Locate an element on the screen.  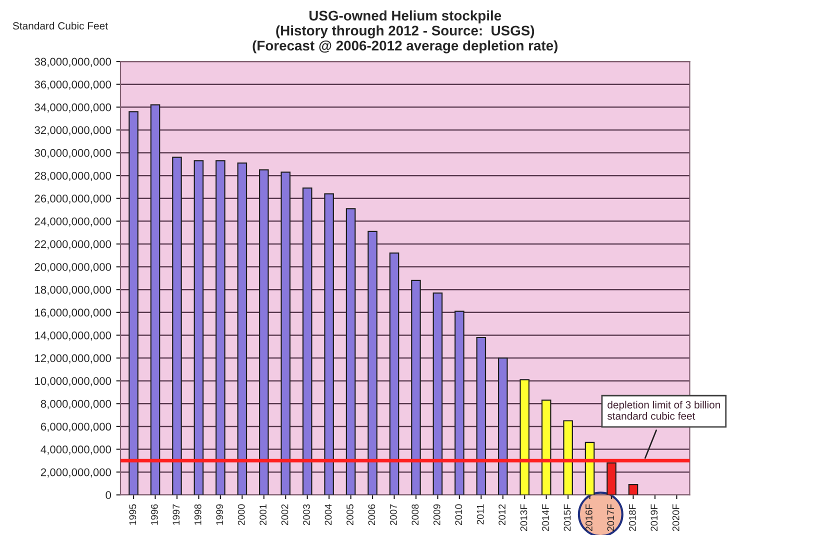
y-tick-label: 32,000,000,000 is located at coordinates (73, 131).